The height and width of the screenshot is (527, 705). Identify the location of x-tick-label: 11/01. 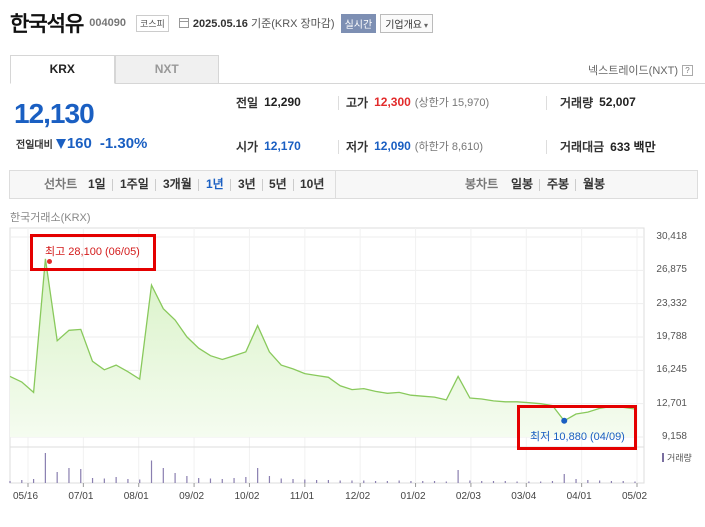
(302, 496).